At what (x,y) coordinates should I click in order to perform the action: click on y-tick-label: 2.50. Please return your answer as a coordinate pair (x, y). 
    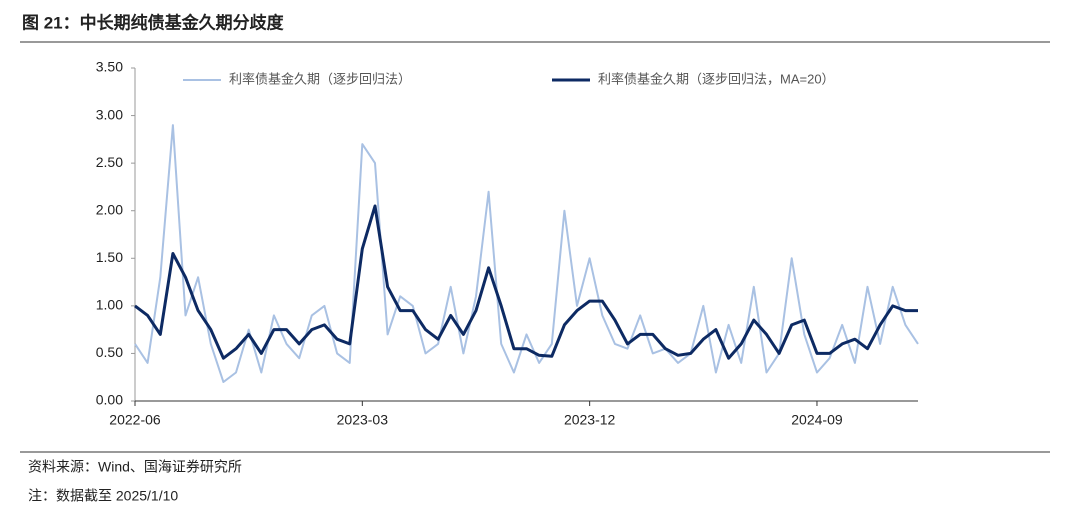
    Looking at the image, I should click on (109, 162).